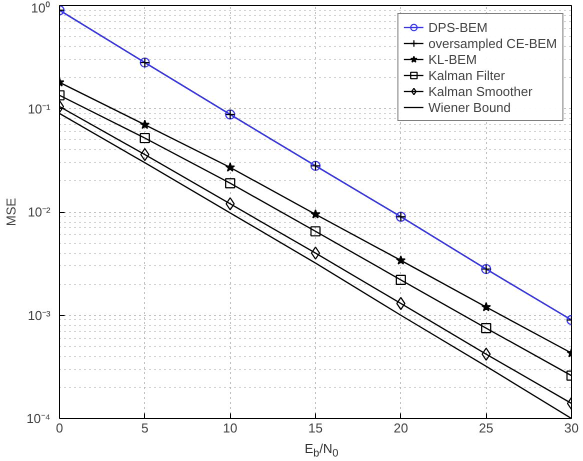 The height and width of the screenshot is (461, 583). I want to click on legend-label: Wiener Bound, so click(469, 107).